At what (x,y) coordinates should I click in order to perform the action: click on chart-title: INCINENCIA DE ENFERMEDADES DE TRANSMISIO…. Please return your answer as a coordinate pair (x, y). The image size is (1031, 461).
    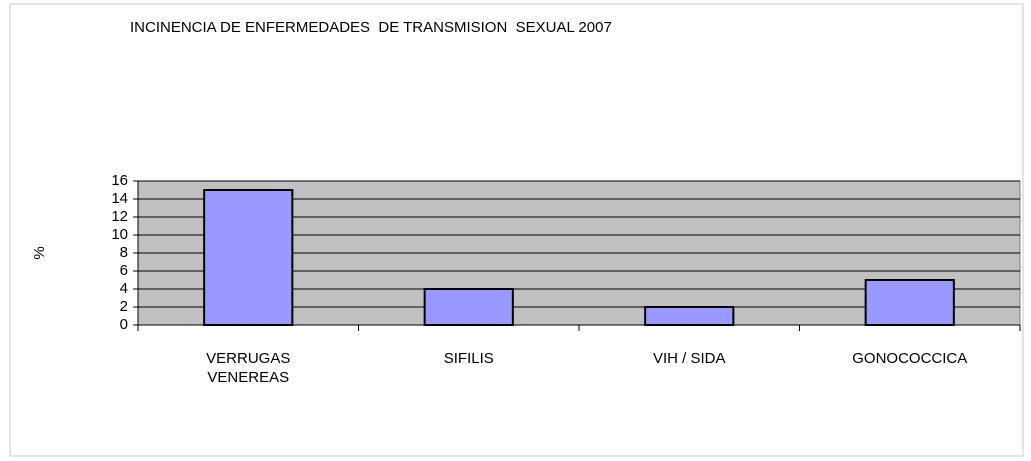
    Looking at the image, I should click on (371, 27).